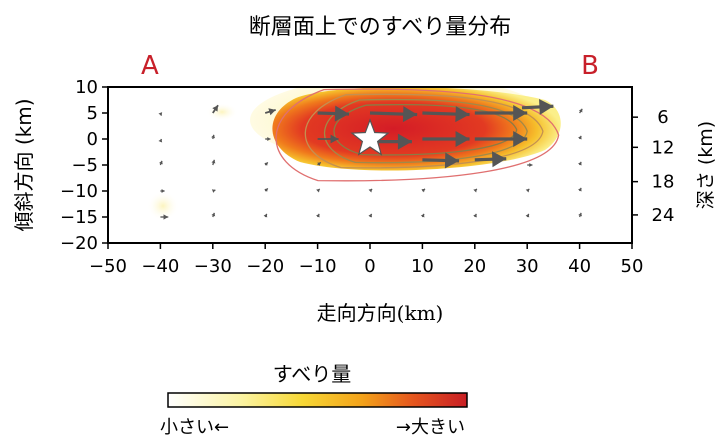 The height and width of the screenshot is (439, 726). What do you see at coordinates (663, 215) in the screenshot?
I see `depth-tick-label: 24` at bounding box center [663, 215].